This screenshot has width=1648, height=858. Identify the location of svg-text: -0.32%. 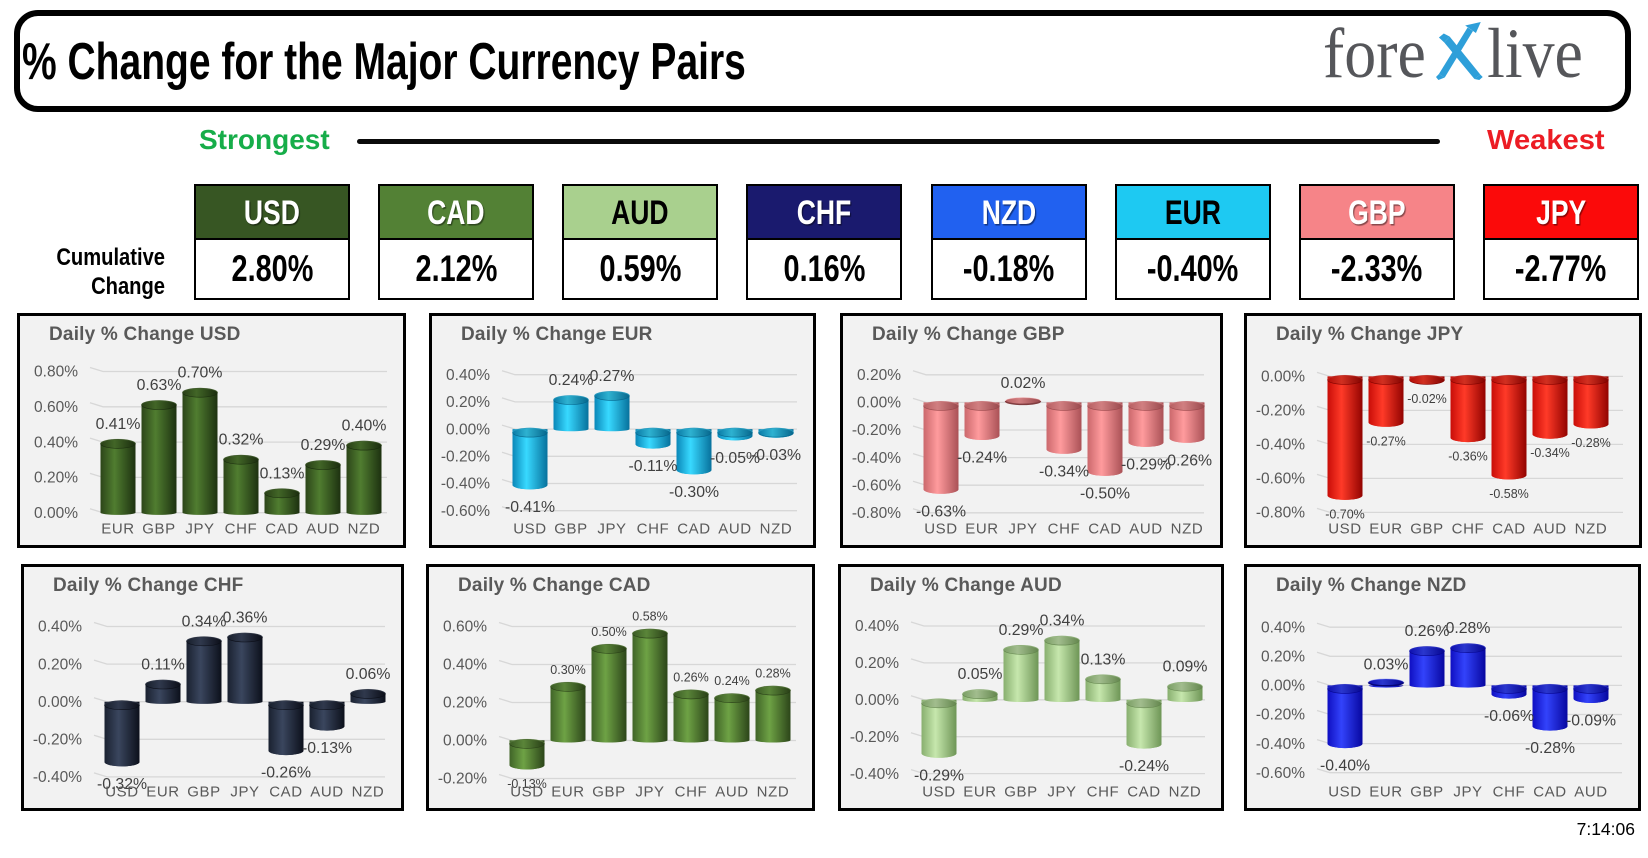
(122, 784).